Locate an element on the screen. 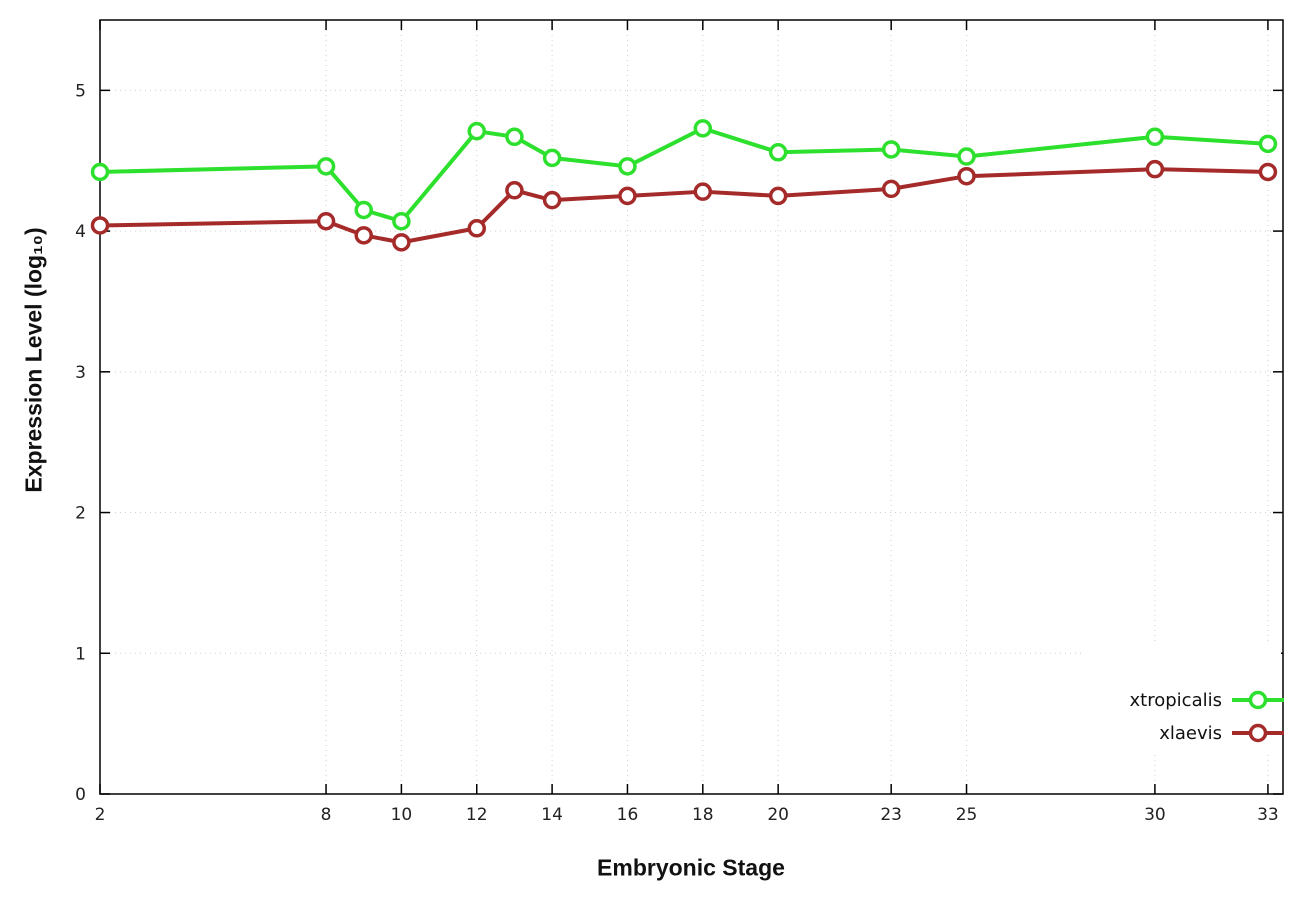 The height and width of the screenshot is (907, 1296). x-tick-label: 20 is located at coordinates (778, 815).